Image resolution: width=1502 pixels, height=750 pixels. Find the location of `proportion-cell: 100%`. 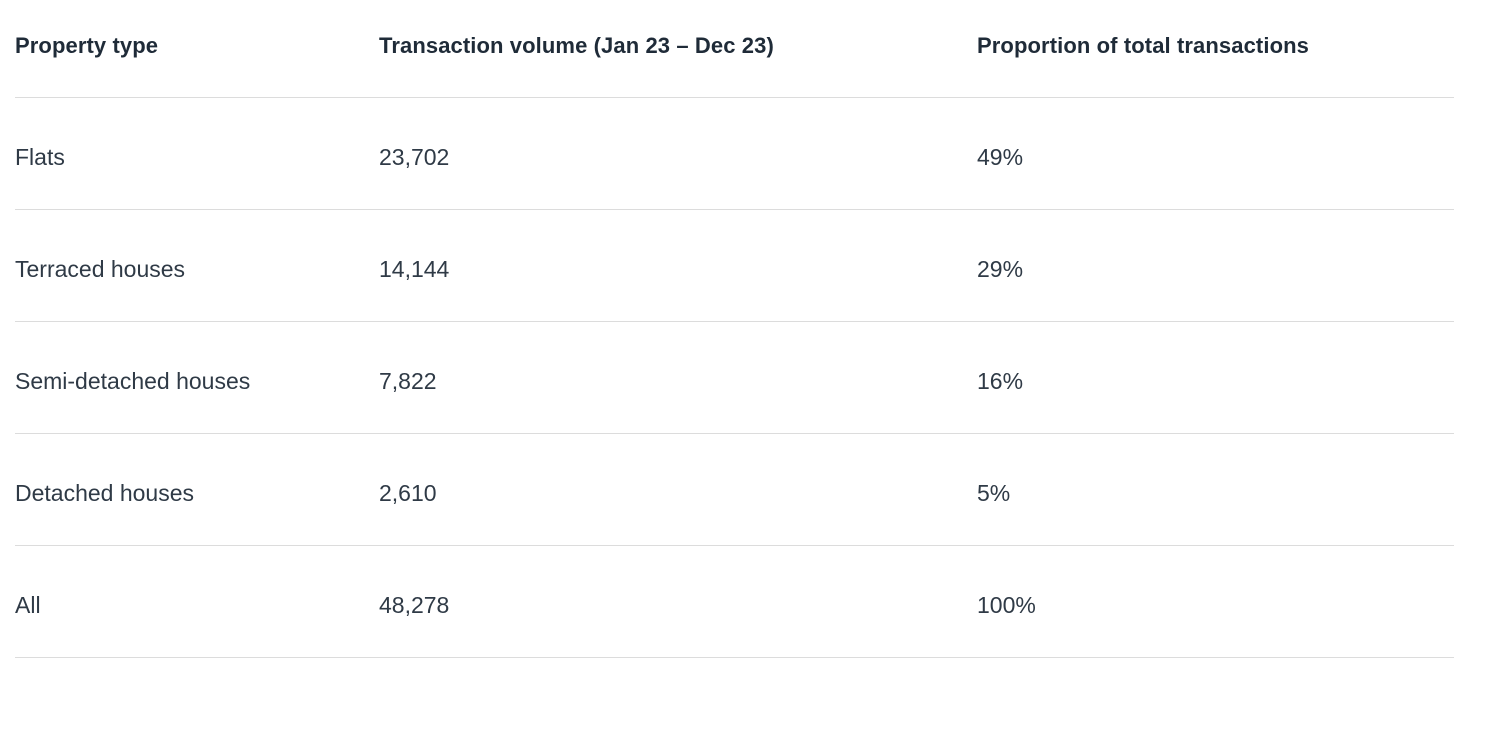

proportion-cell: 100% is located at coordinates (1006, 604).